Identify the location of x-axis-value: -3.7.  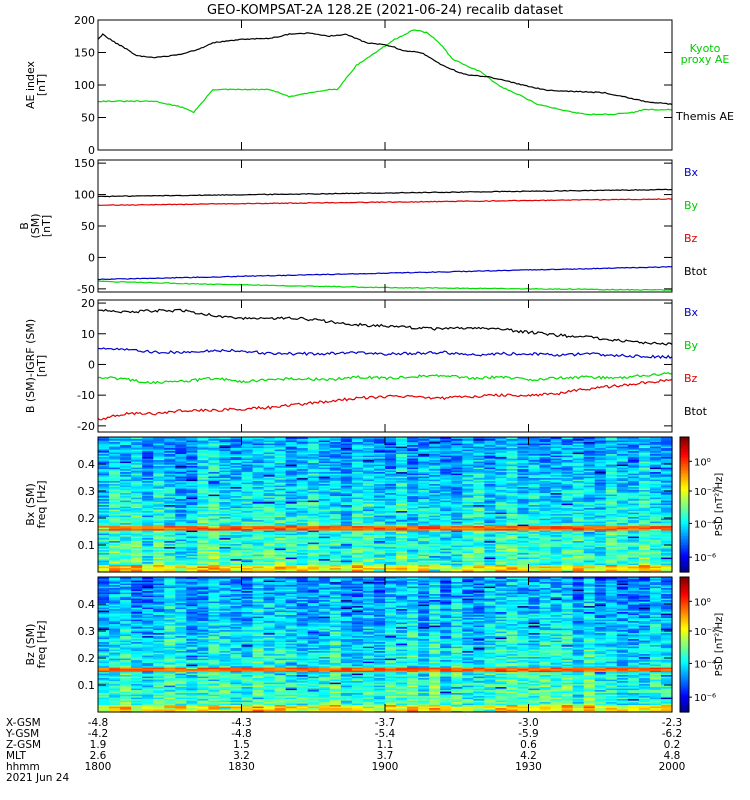
(385, 723).